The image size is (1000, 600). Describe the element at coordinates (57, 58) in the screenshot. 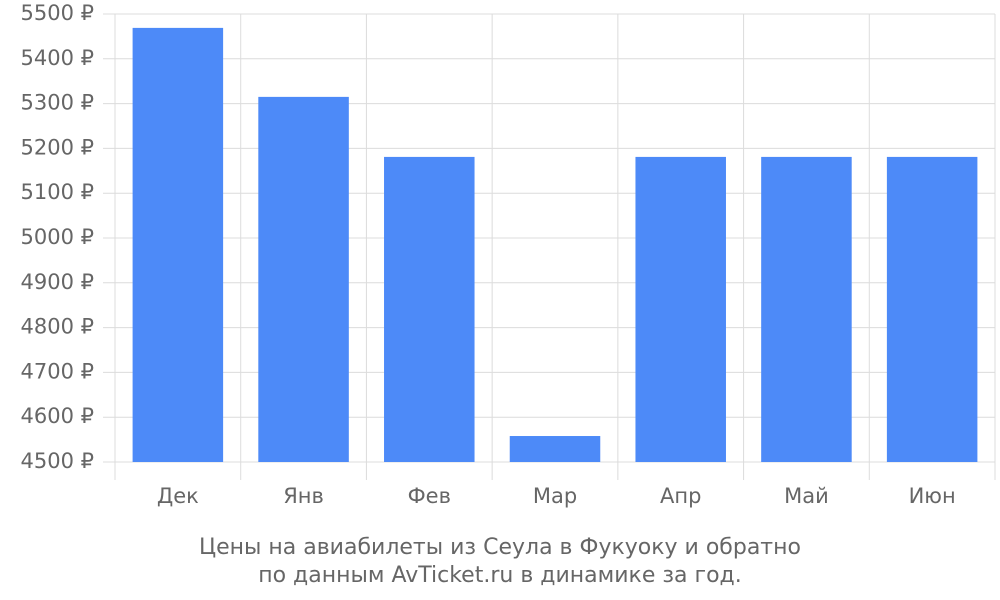

I see `y-tick-label: 5400 ₽` at that location.